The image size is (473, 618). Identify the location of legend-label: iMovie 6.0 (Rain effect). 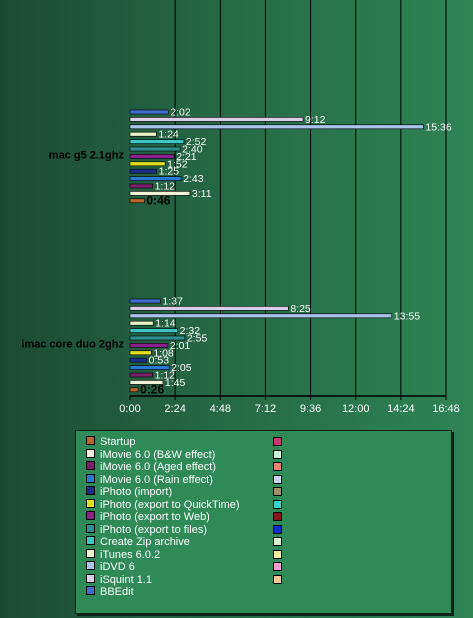
(156, 479).